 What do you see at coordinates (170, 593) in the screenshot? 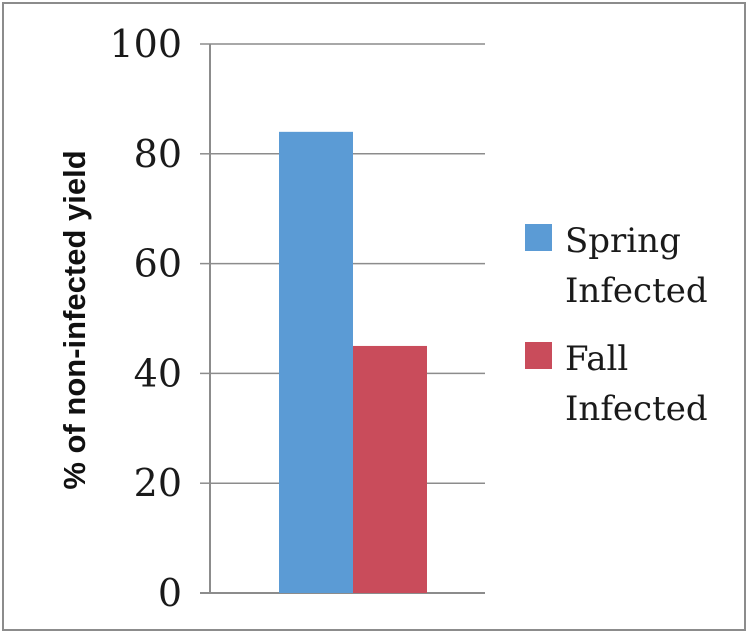
I see `y-tick-label: 0` at bounding box center [170, 593].